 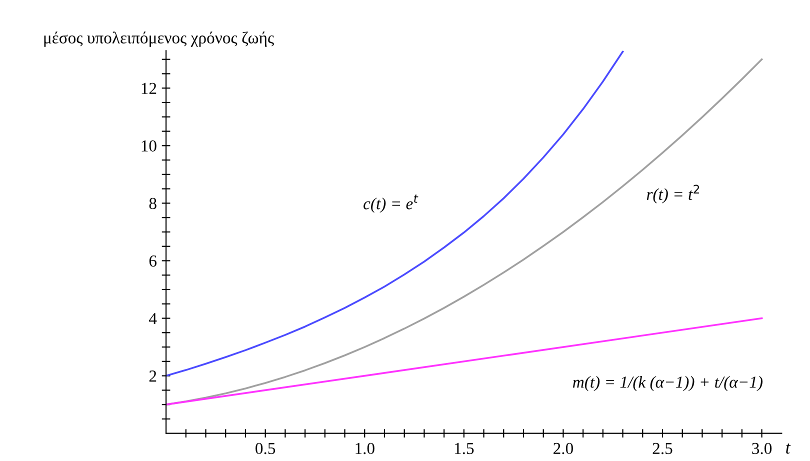 What do you see at coordinates (152, 376) in the screenshot?
I see `y-tick-label: 2` at bounding box center [152, 376].